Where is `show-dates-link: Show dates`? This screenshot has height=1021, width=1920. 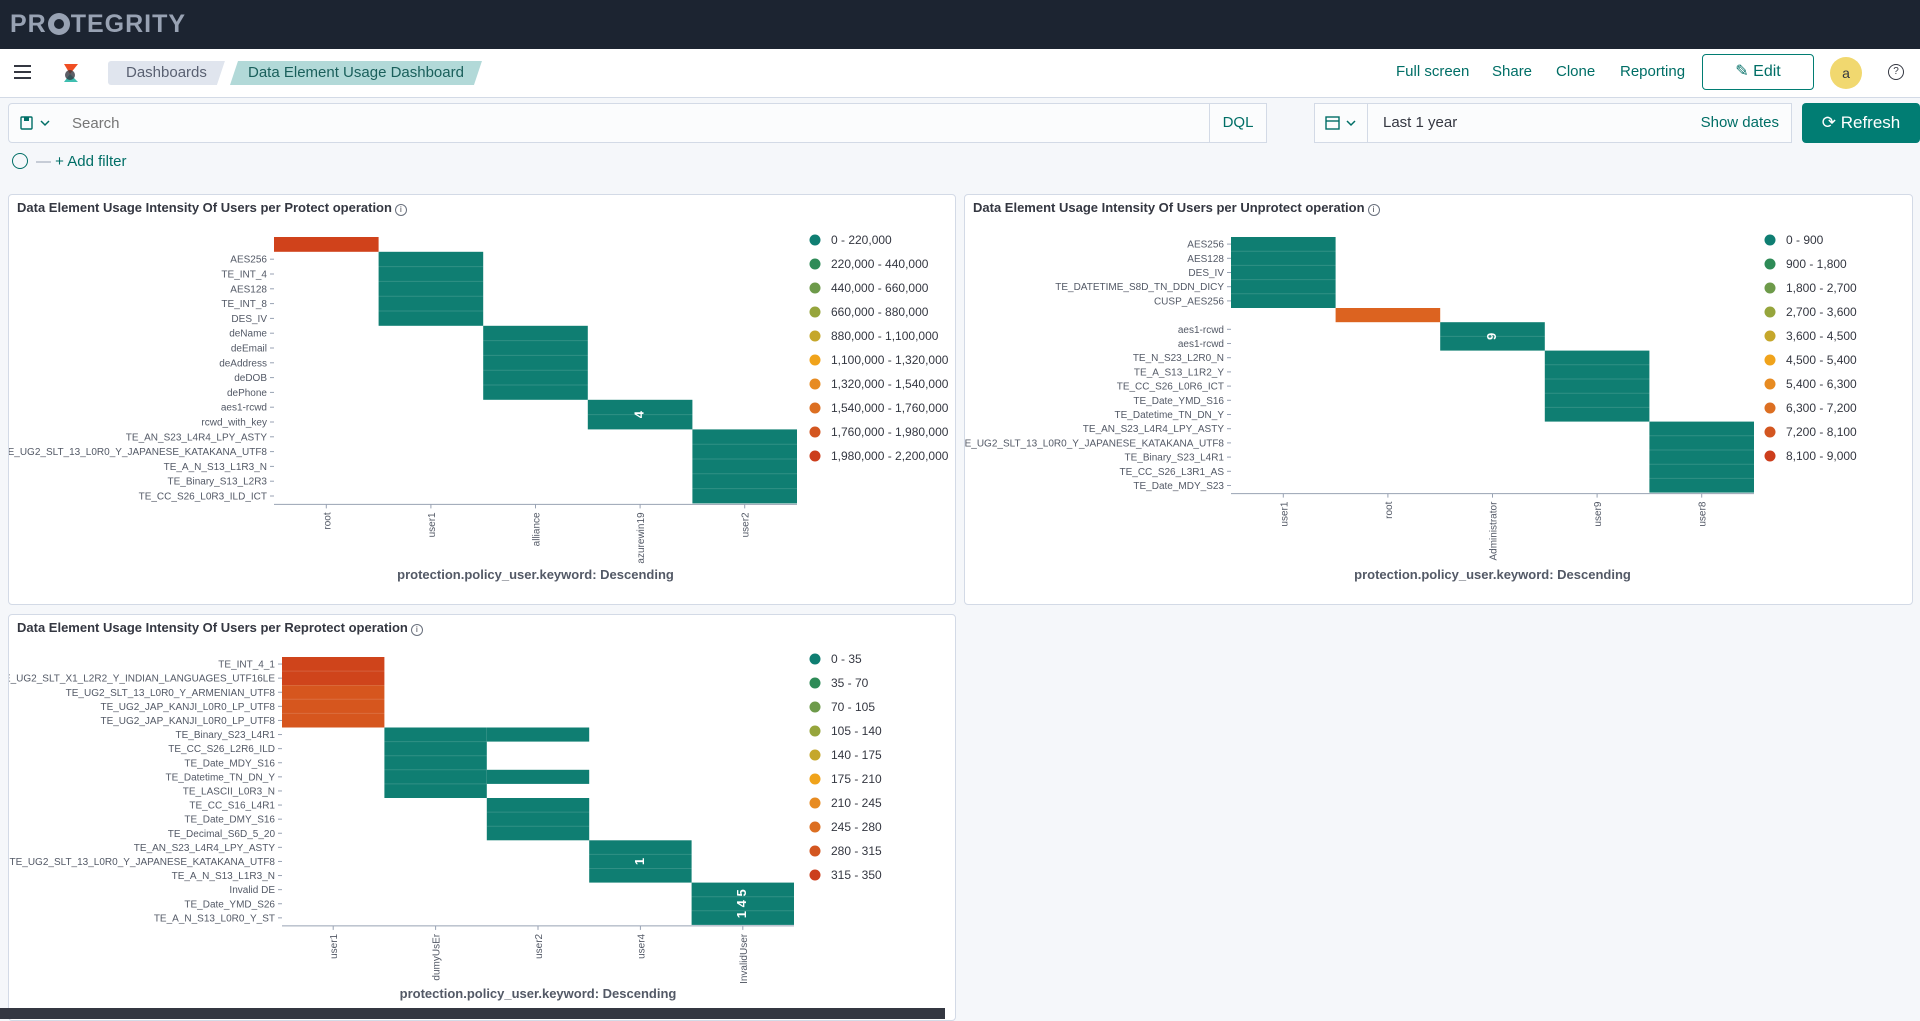 show-dates-link: Show dates is located at coordinates (1739, 122).